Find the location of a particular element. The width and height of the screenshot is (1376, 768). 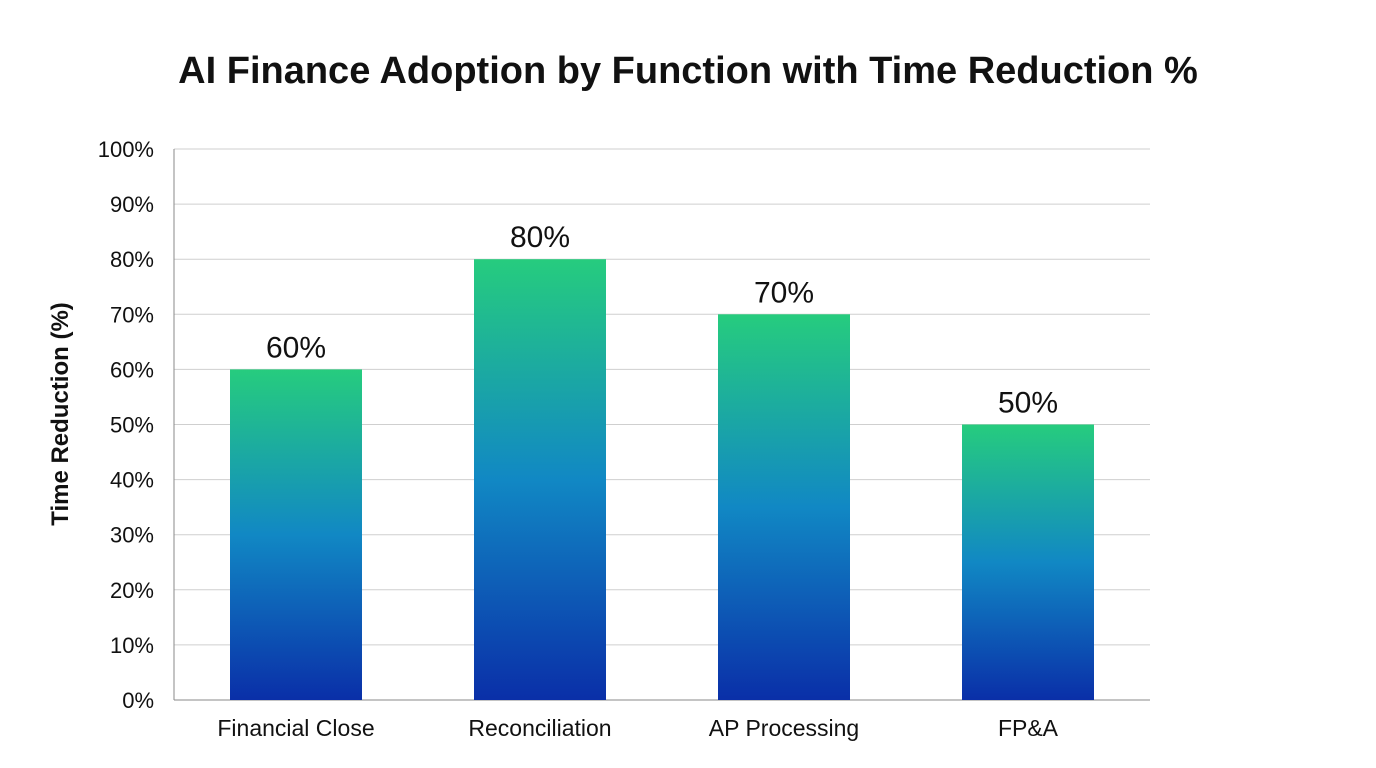

y-tick-labels: 0% 10% 20% 30% 40% 50% 60% 70% 80% 90% 100% is located at coordinates (126, 425).